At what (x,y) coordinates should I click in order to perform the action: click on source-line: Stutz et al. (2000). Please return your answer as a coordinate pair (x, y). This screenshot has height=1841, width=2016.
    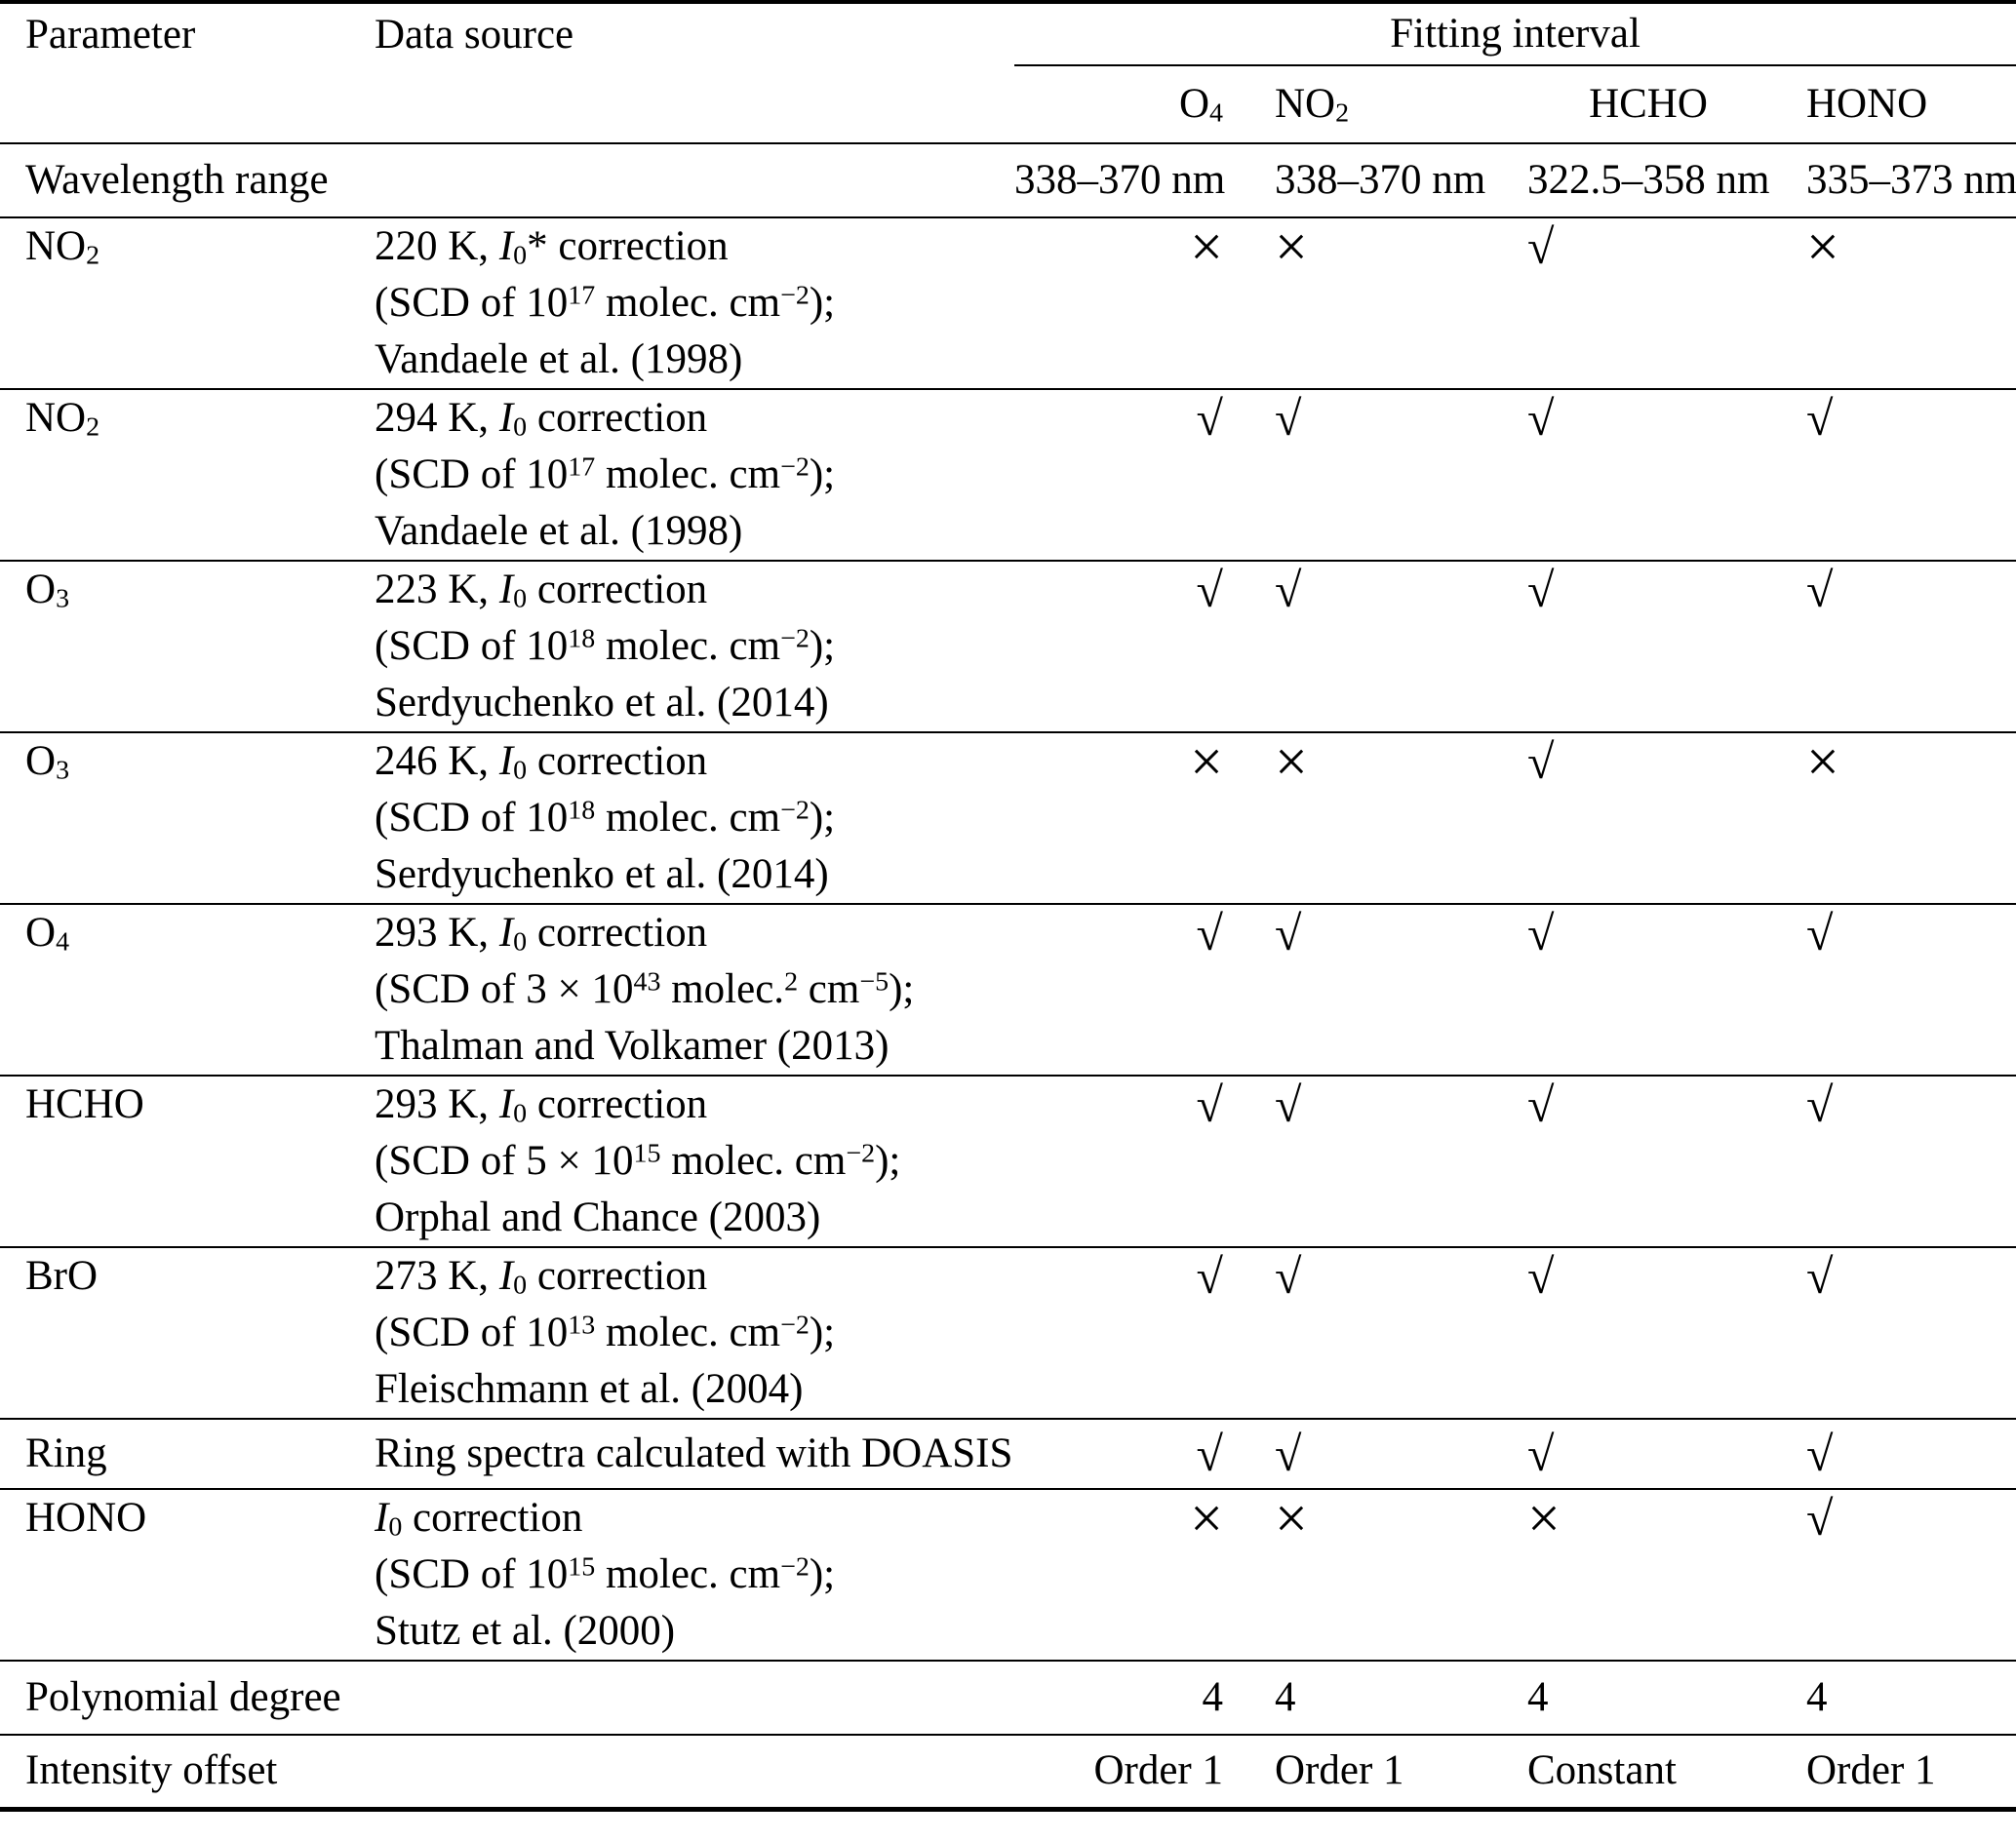
    Looking at the image, I should click on (526, 1631).